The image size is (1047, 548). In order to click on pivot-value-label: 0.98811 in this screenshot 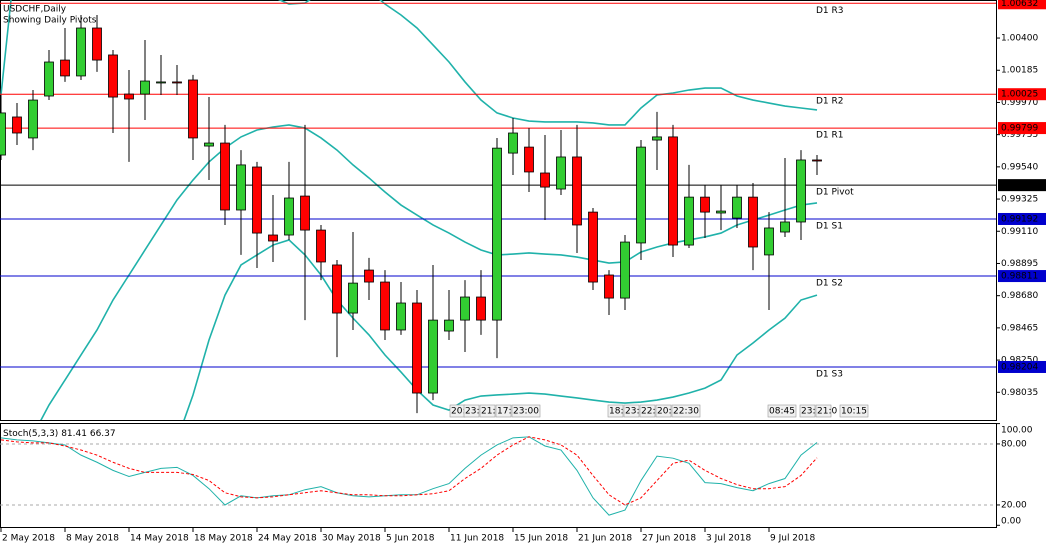, I will do `click(1019, 277)`.